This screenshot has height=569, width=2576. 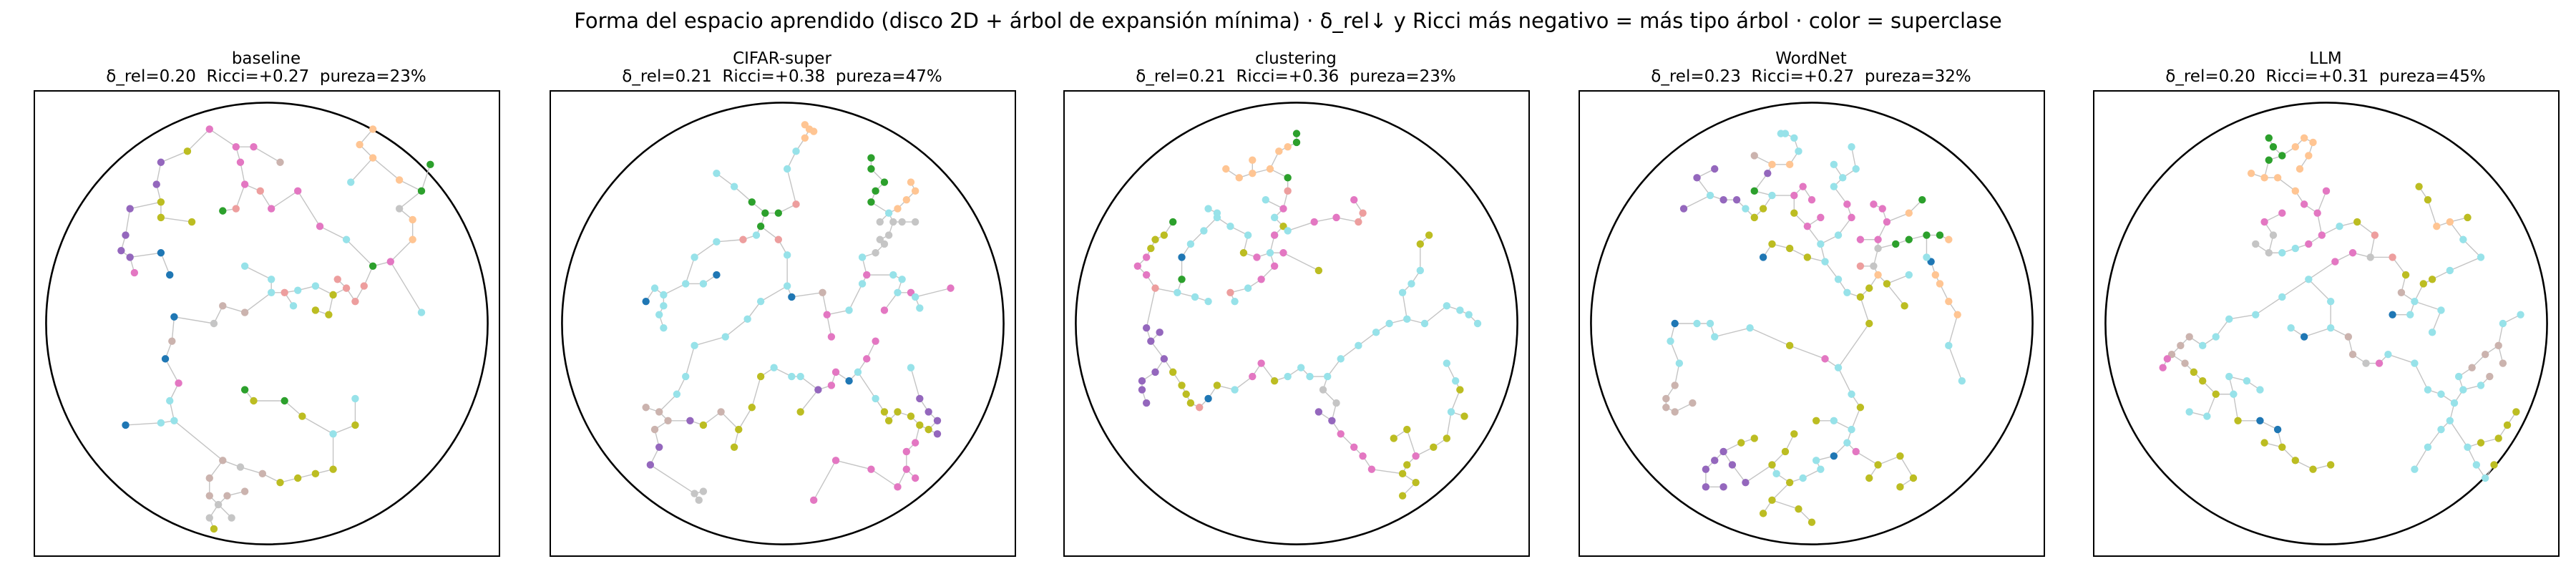 What do you see at coordinates (275, 329) in the screenshot?
I see `data-points` at bounding box center [275, 329].